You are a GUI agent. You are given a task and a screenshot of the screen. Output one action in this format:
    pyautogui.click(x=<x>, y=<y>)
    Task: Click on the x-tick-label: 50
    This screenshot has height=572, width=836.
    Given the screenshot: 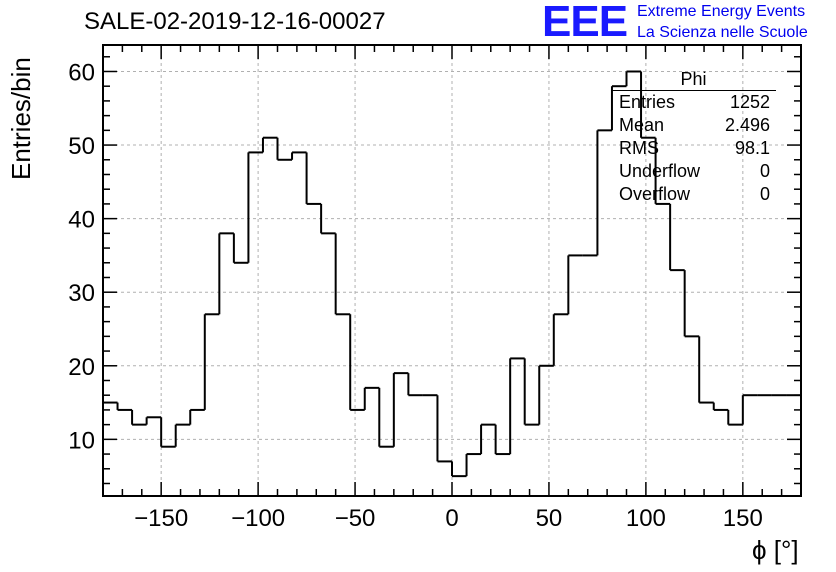 What is the action you would take?
    pyautogui.click(x=549, y=518)
    